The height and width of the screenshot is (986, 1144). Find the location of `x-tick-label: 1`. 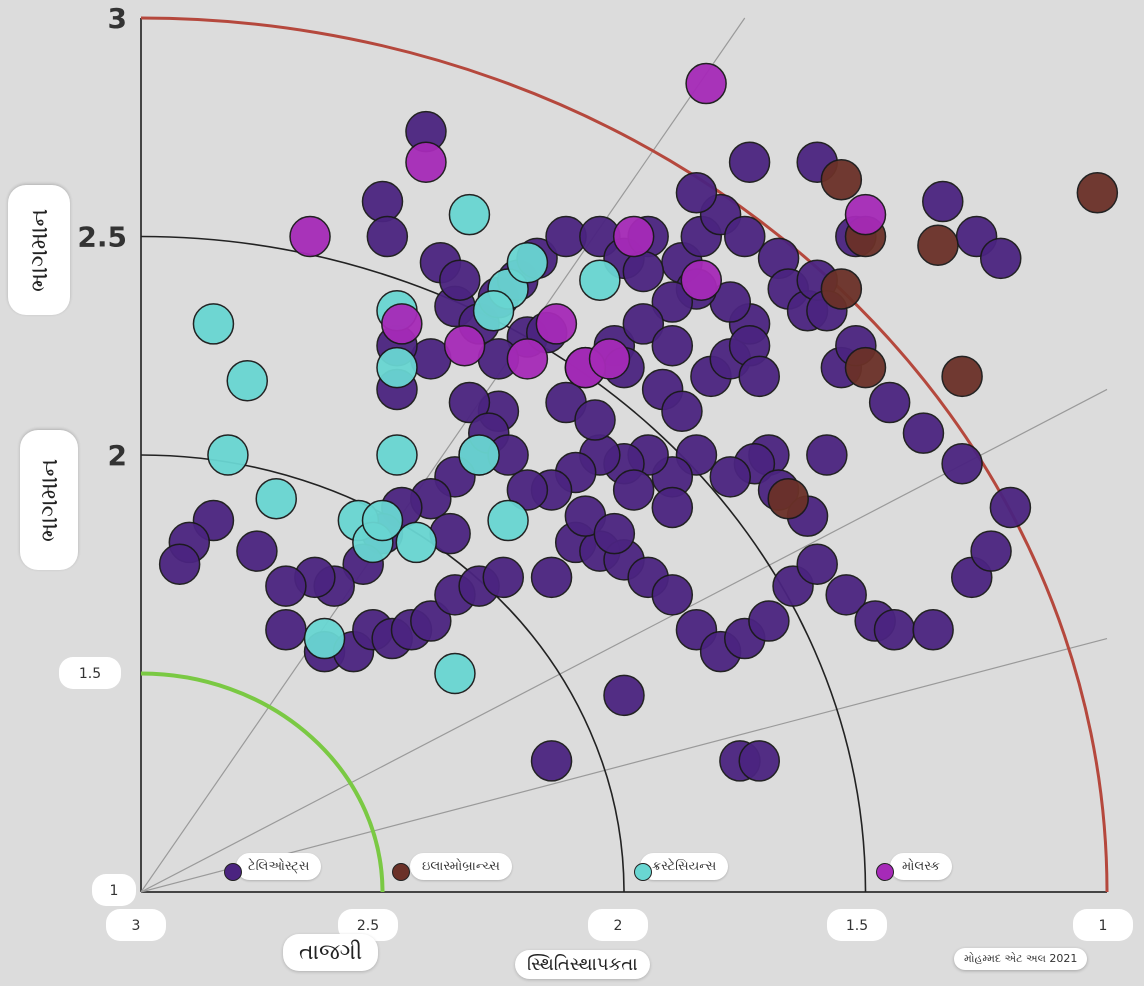

x-tick-label: 1 is located at coordinates (1103, 926).